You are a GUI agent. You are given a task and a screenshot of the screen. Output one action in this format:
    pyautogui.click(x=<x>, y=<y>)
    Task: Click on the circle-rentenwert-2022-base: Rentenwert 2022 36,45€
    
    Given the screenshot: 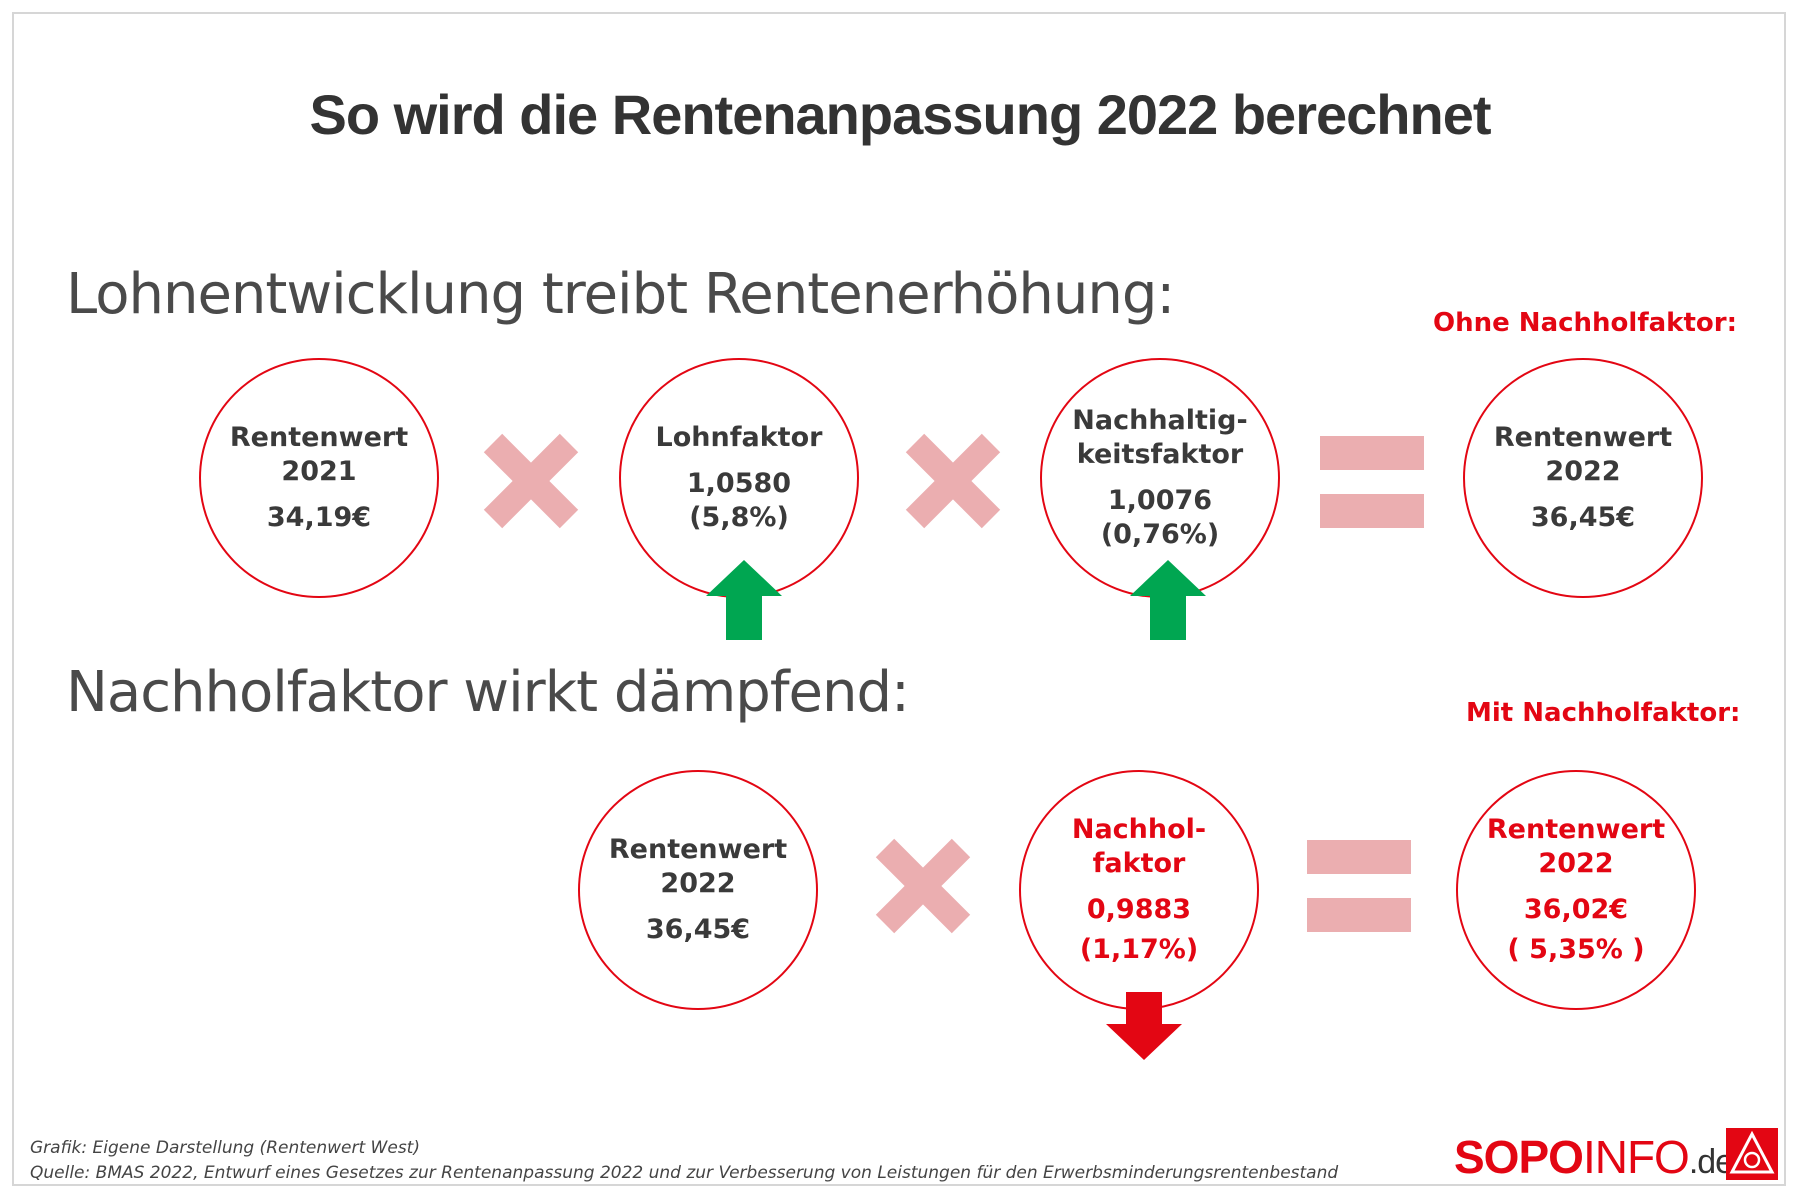 What is the action you would take?
    pyautogui.click(x=698, y=890)
    